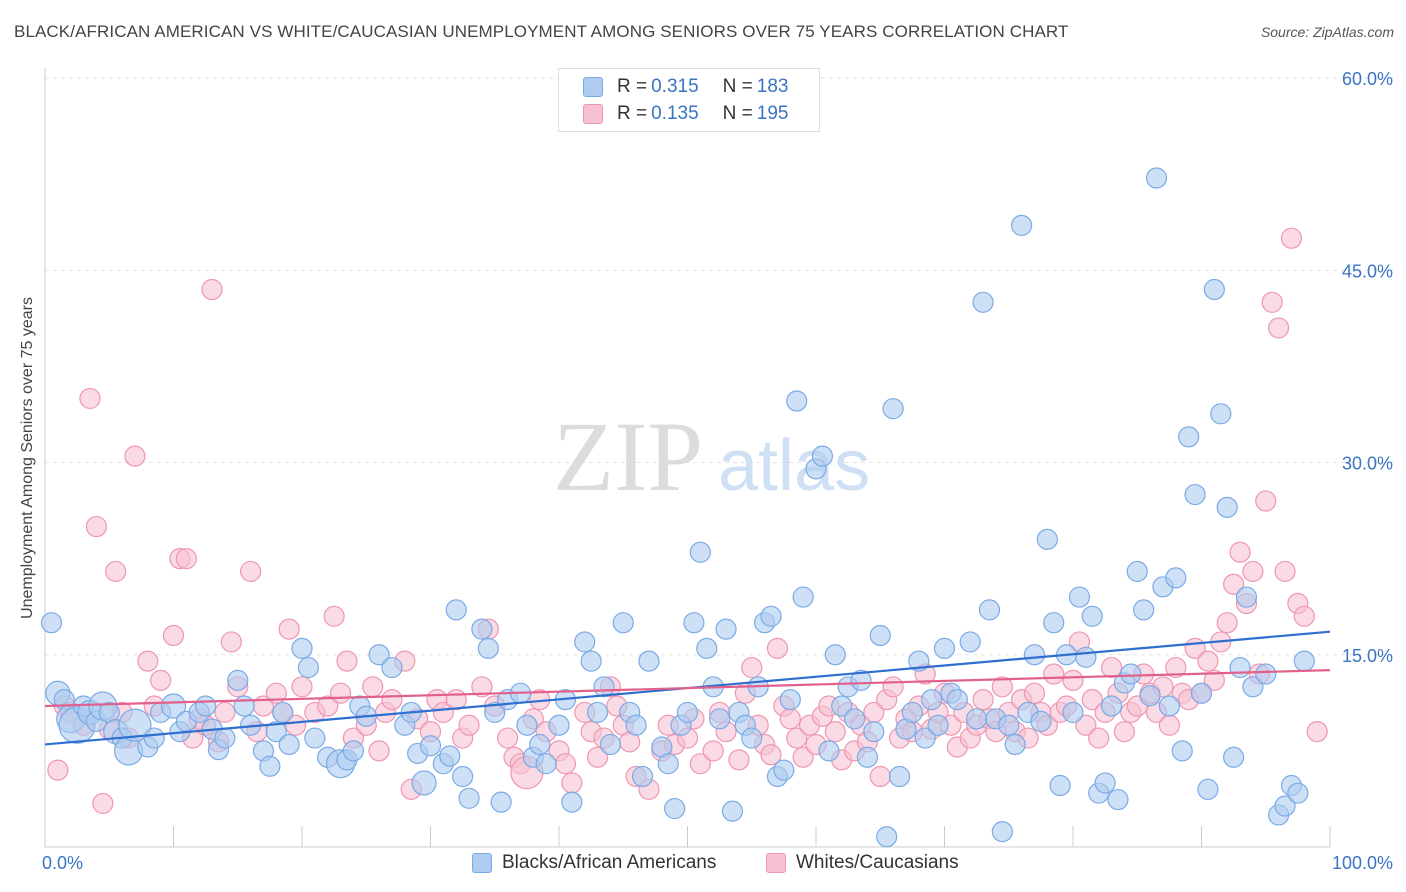 This screenshot has width=1406, height=892. Describe the element at coordinates (675, 113) in the screenshot. I see `legend-r-value: 0.135` at that location.